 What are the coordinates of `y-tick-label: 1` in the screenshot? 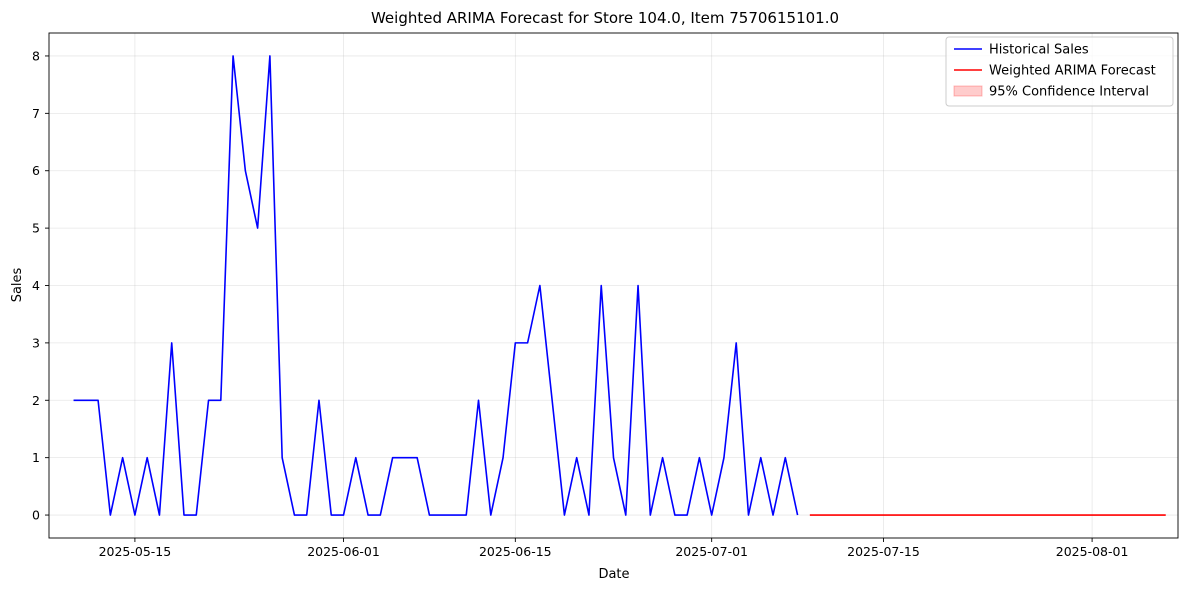 It's located at (36, 457).